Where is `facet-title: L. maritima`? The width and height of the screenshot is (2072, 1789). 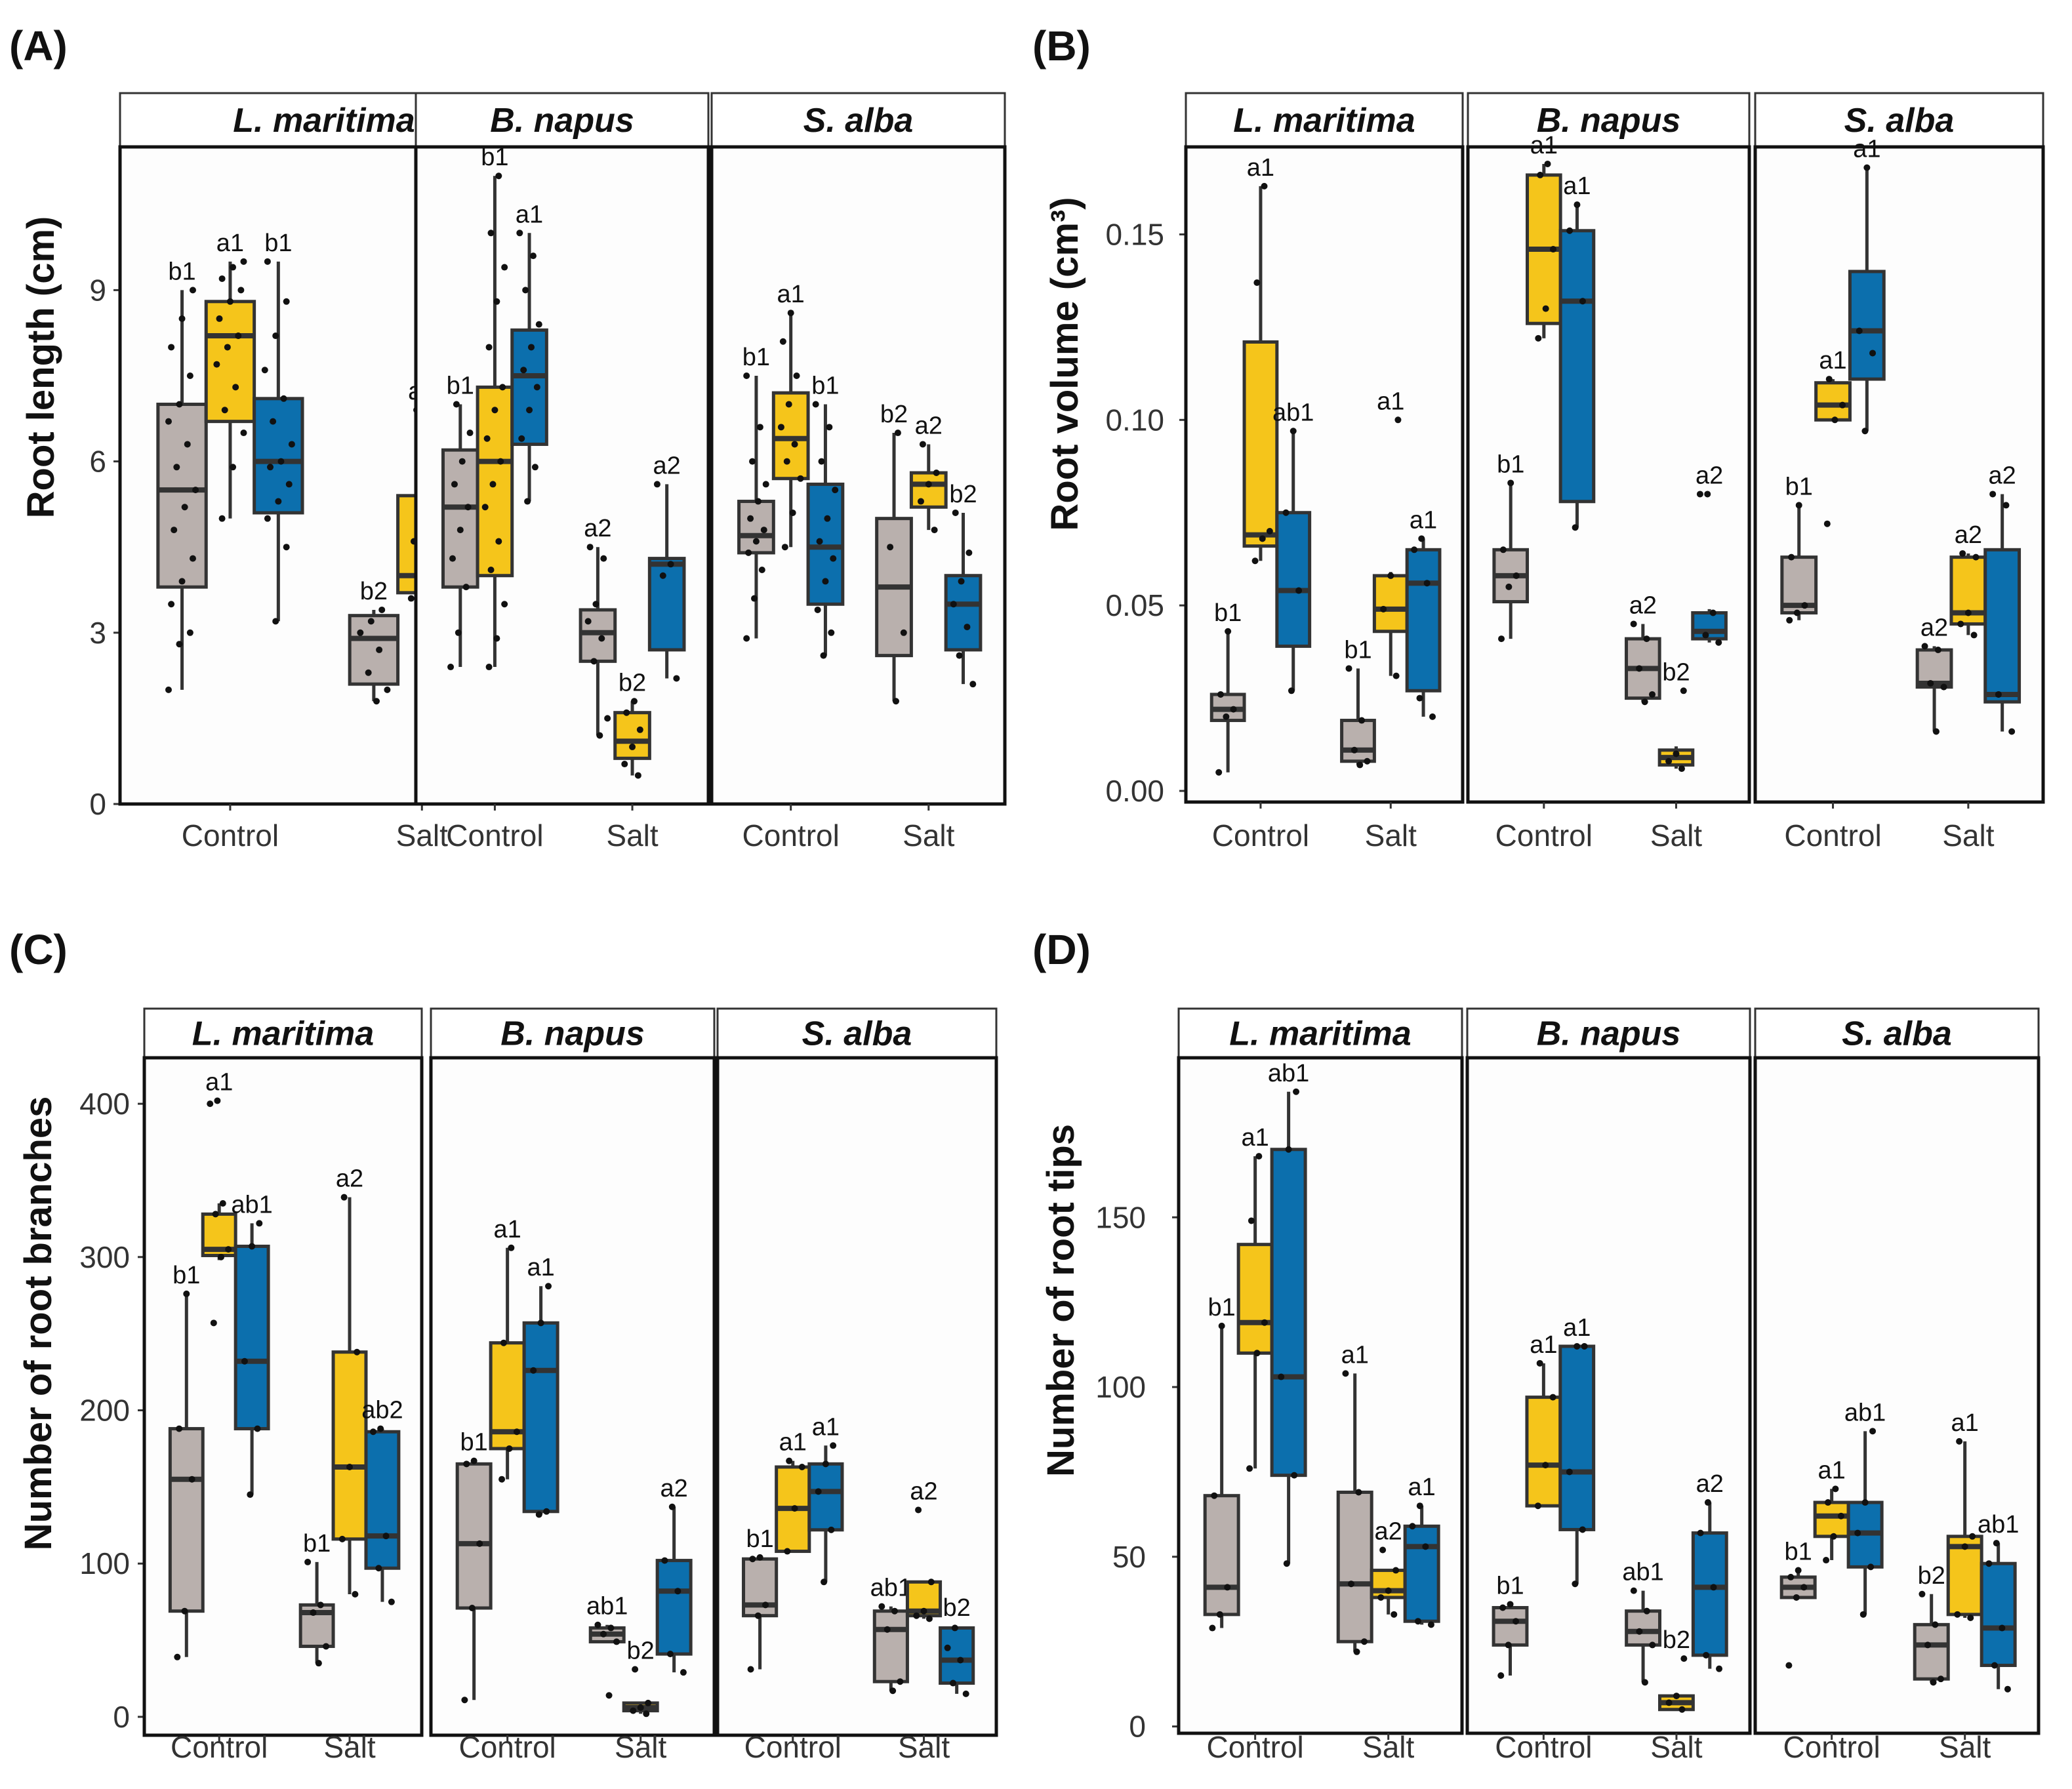
facet-title: L. maritima is located at coordinates (324, 121).